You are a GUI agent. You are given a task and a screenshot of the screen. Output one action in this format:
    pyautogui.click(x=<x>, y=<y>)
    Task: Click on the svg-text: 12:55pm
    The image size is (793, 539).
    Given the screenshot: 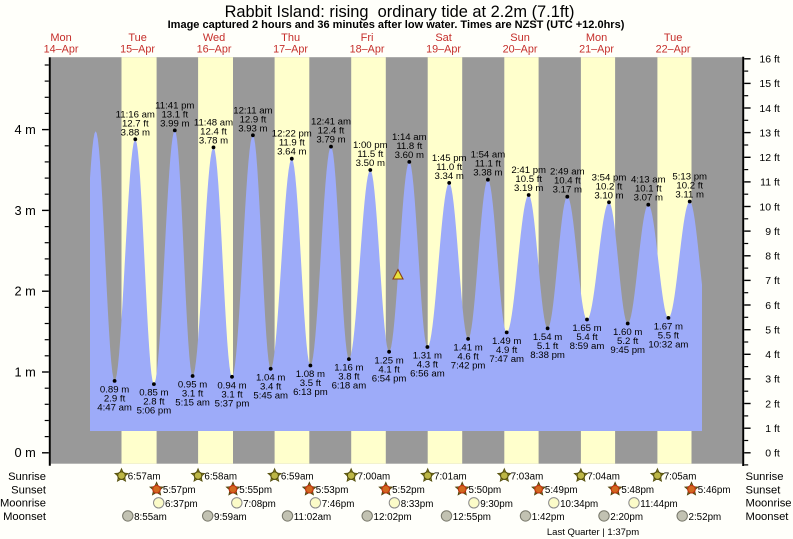 What is the action you would take?
    pyautogui.click(x=472, y=517)
    